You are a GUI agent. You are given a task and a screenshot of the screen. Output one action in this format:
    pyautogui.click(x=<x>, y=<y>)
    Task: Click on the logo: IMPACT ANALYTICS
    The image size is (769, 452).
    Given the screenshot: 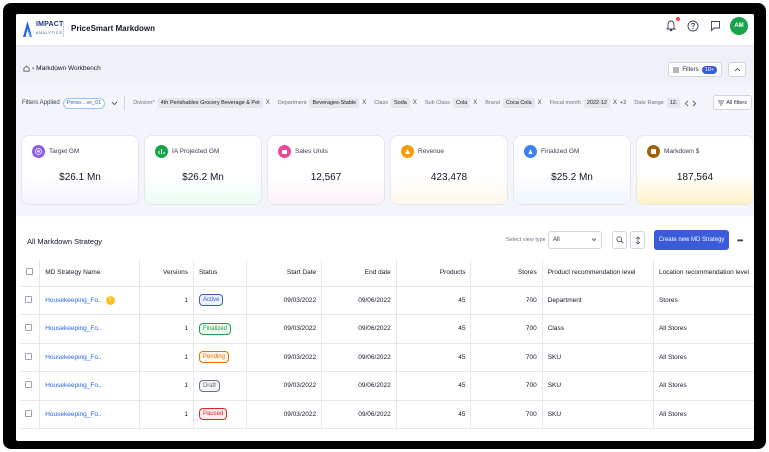 What is the action you would take?
    pyautogui.click(x=43, y=29)
    